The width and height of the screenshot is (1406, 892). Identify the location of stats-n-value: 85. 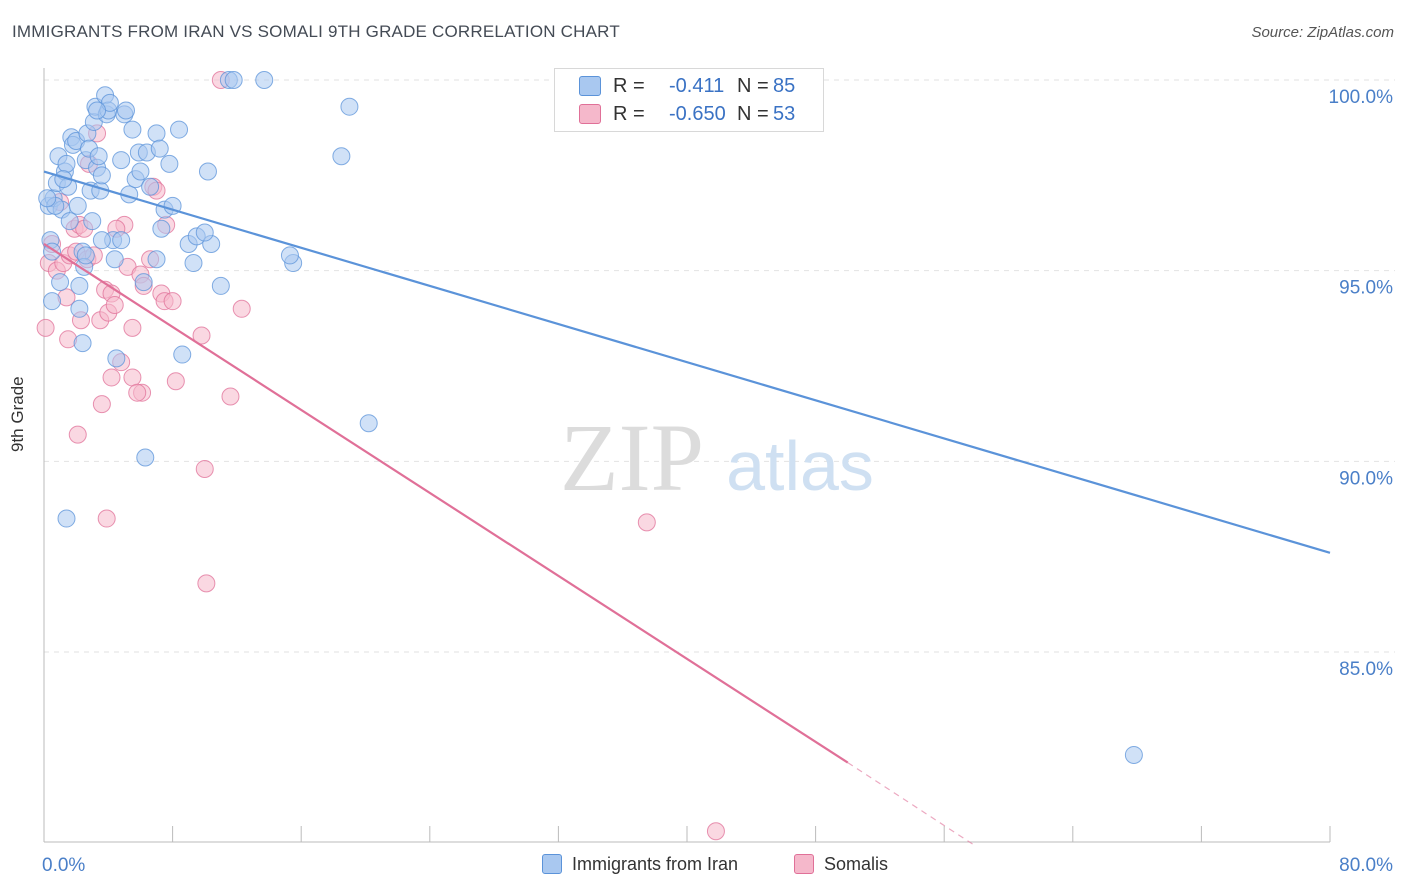
(784, 85).